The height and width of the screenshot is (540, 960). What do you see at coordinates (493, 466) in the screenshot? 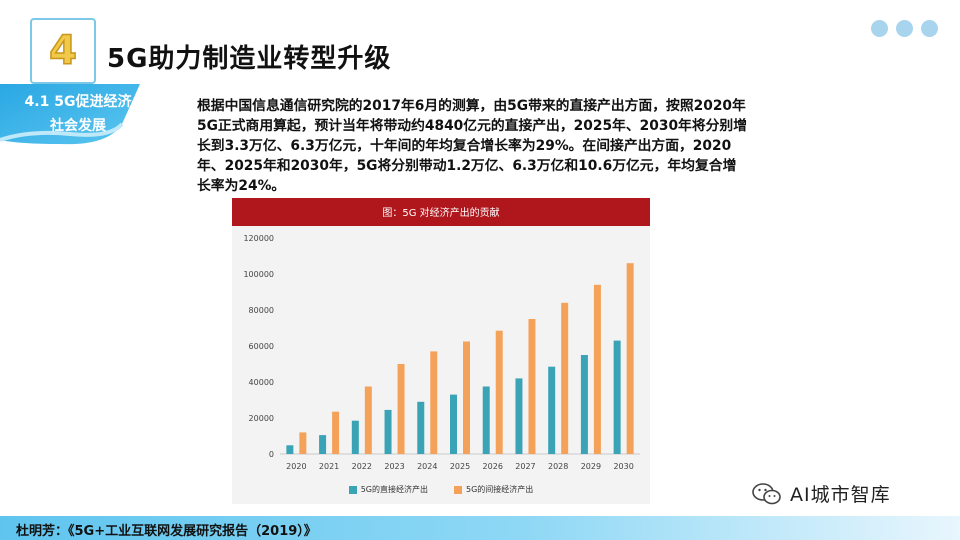
I see `x-tick-label: 2026` at bounding box center [493, 466].